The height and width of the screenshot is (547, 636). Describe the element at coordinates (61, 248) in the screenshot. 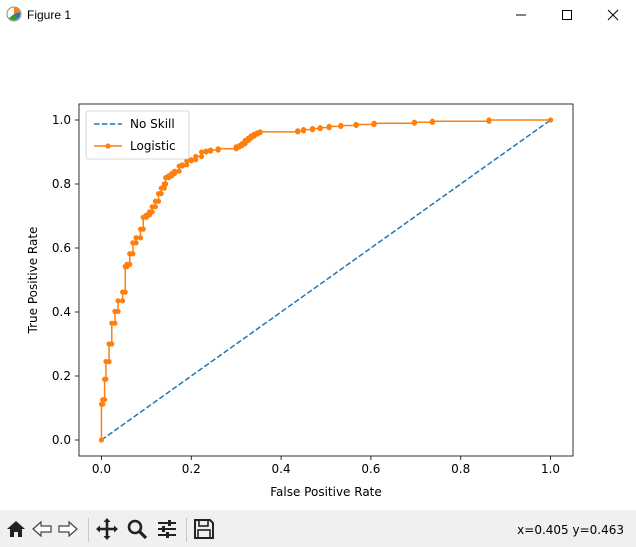

I see `y-tick-label: 0.6` at that location.